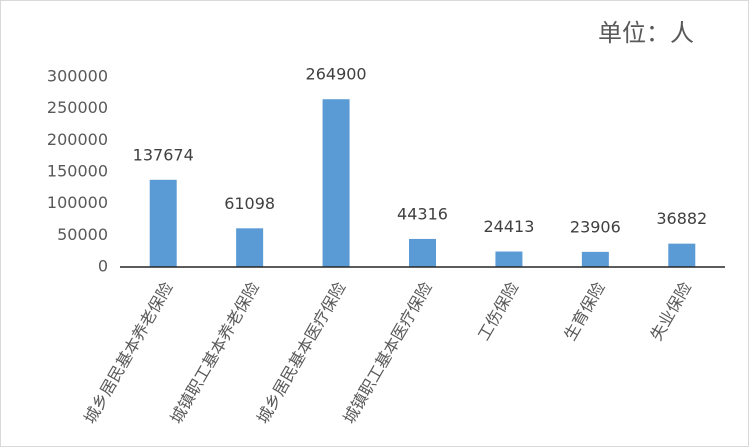 This screenshot has width=750, height=448. I want to click on y-tick-label: 200000, so click(77, 139).